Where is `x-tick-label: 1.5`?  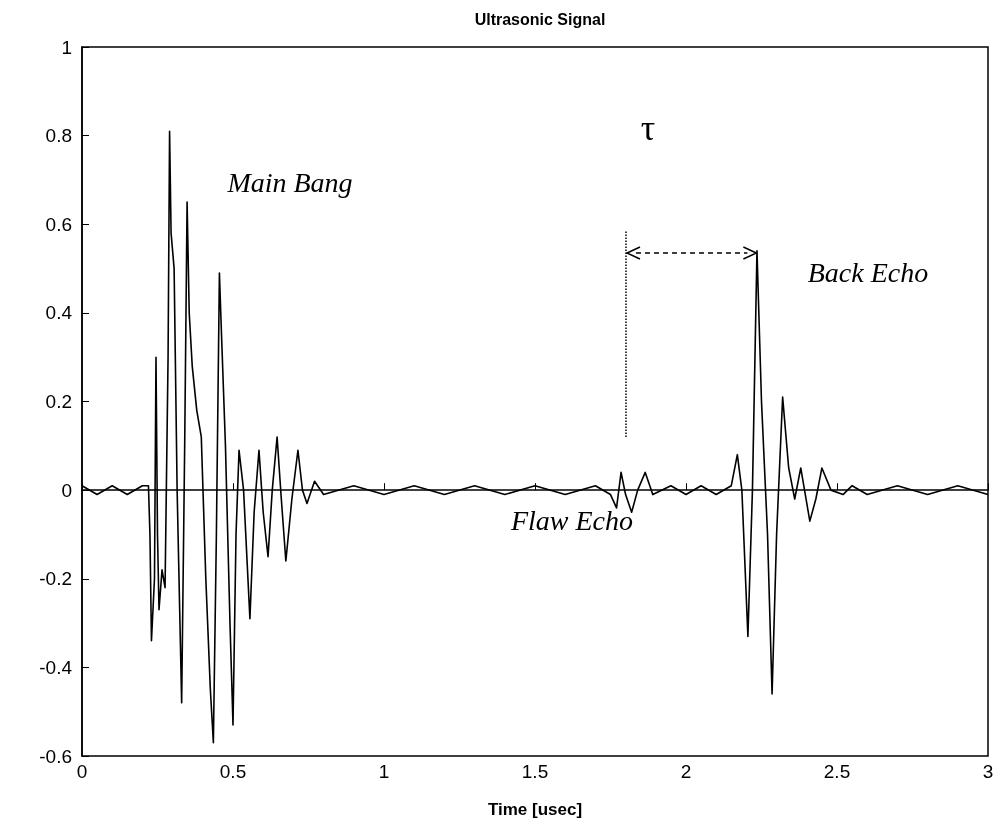
x-tick-label: 1.5 is located at coordinates (535, 771).